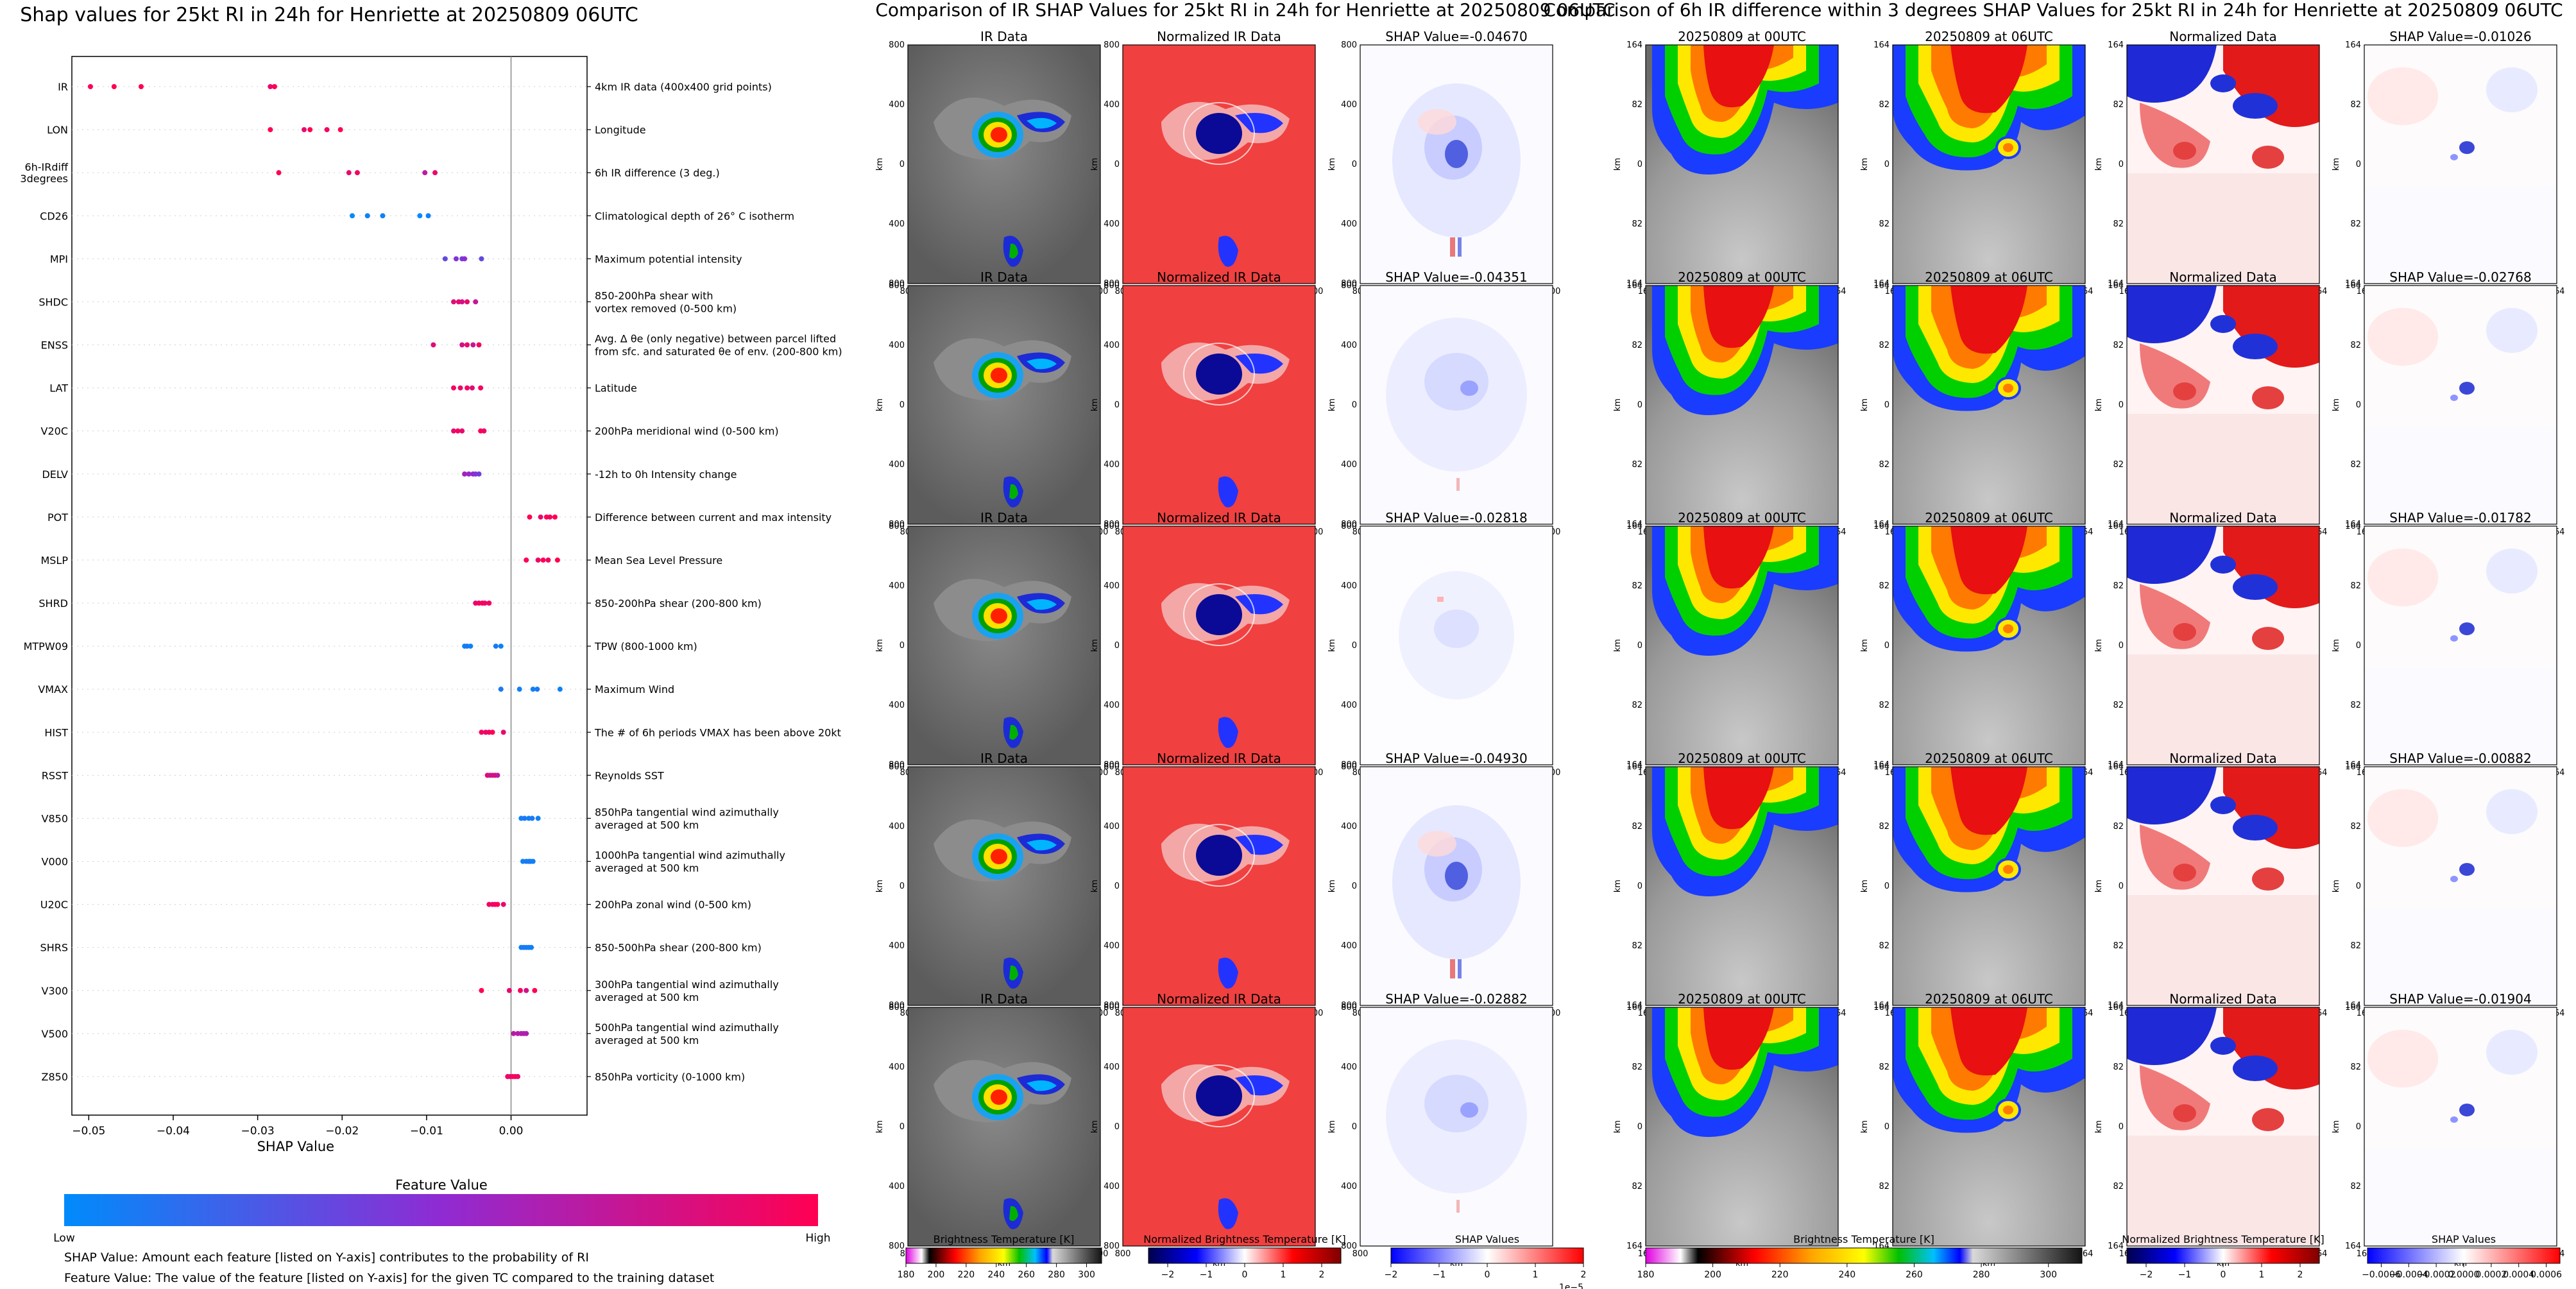  I want to click on colorbar-label: Brightness Temperature [K], so click(1863, 1239).